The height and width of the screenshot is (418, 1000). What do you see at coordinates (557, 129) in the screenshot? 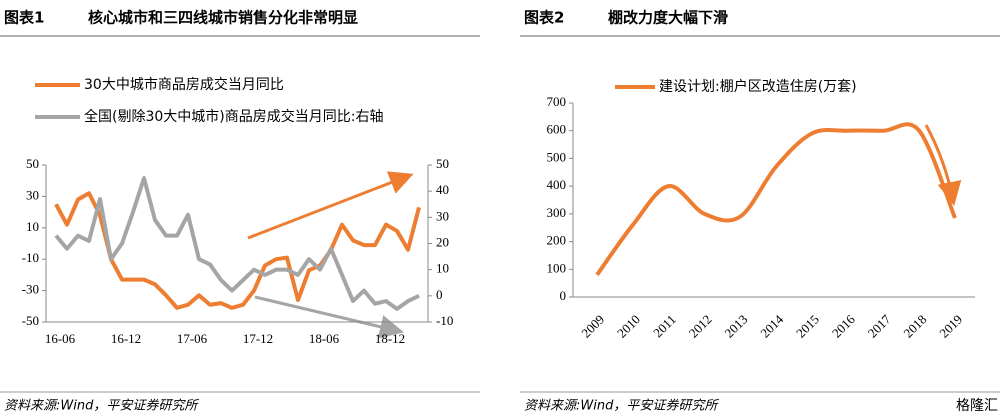
I see `y-tick-label: 600` at bounding box center [557, 129].